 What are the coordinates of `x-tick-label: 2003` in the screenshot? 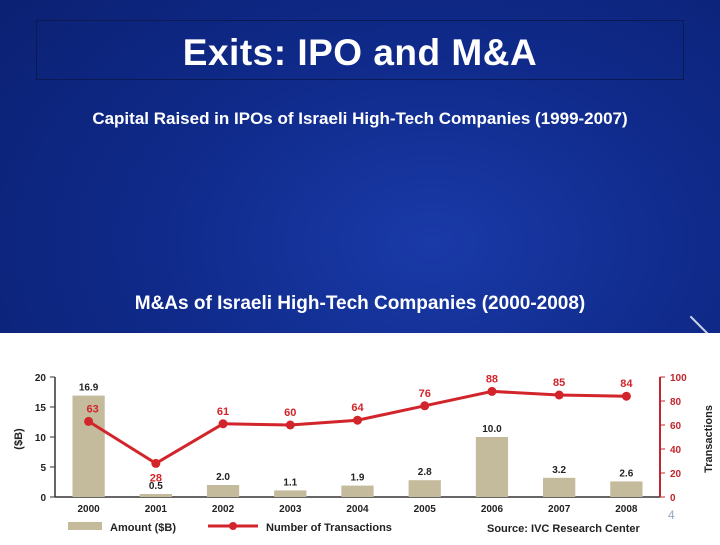 It's located at (290, 509).